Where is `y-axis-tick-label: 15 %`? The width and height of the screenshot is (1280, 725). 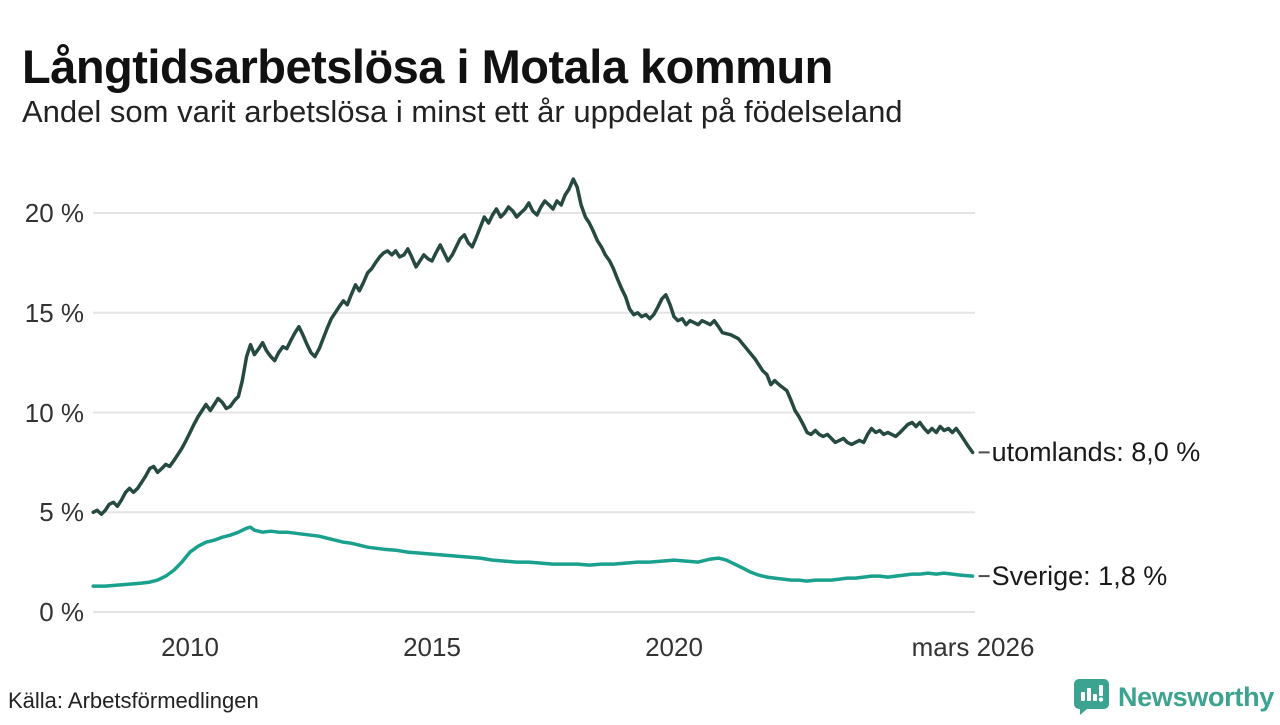
y-axis-tick-label: 15 % is located at coordinates (54, 312).